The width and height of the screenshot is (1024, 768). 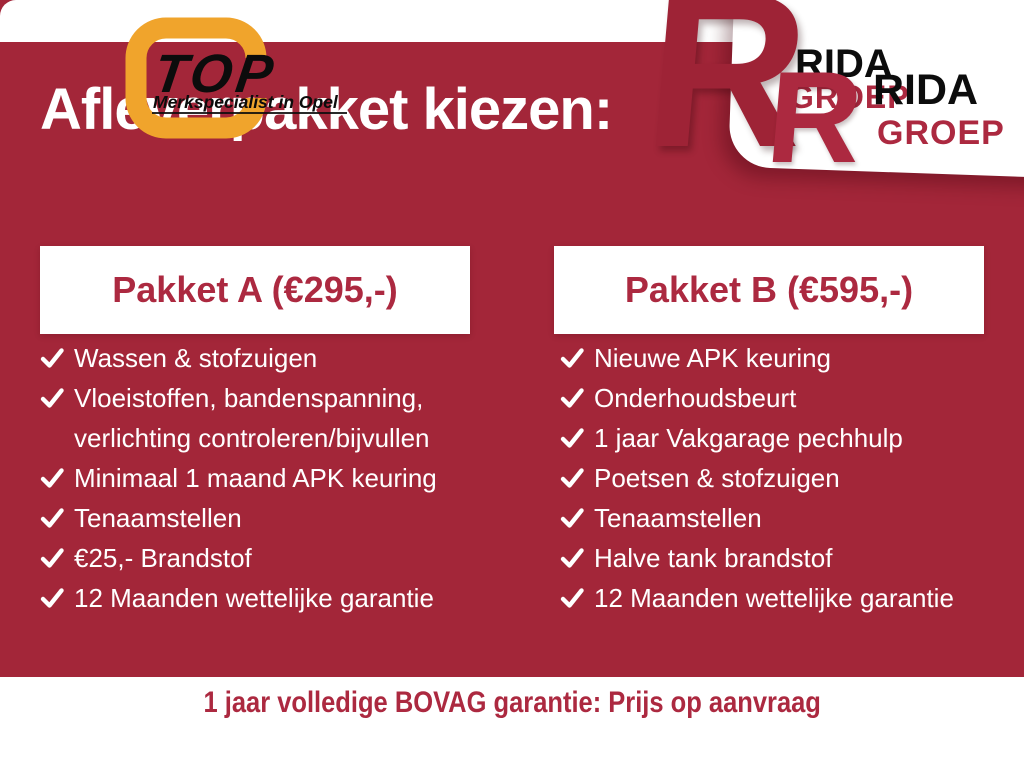 I want to click on package-list-item: Poetsen & stofzuigen, so click(x=791, y=478).